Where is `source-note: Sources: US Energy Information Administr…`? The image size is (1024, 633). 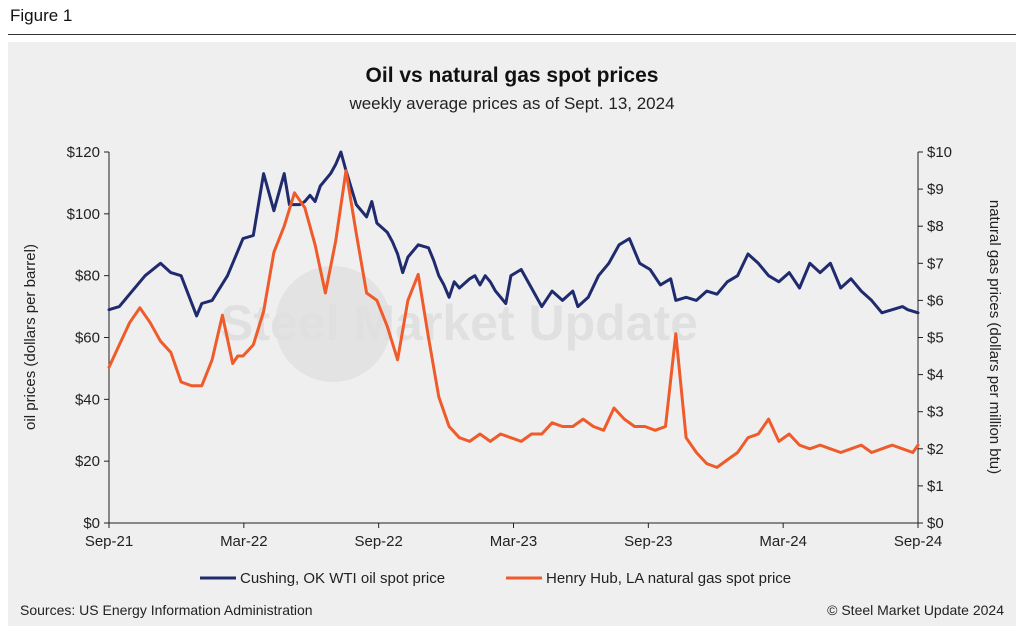 source-note: Sources: US Energy Information Administr… is located at coordinates (166, 610).